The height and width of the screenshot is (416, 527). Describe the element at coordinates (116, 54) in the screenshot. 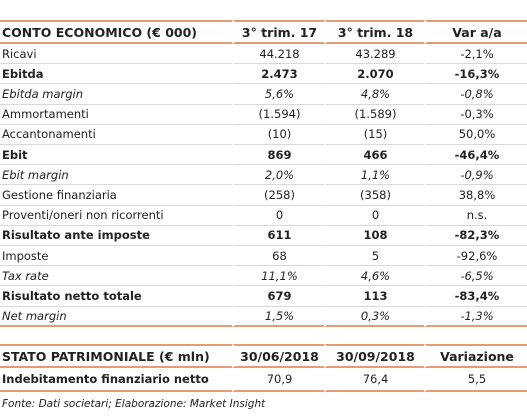

I see `row-label: Ricavi` at that location.